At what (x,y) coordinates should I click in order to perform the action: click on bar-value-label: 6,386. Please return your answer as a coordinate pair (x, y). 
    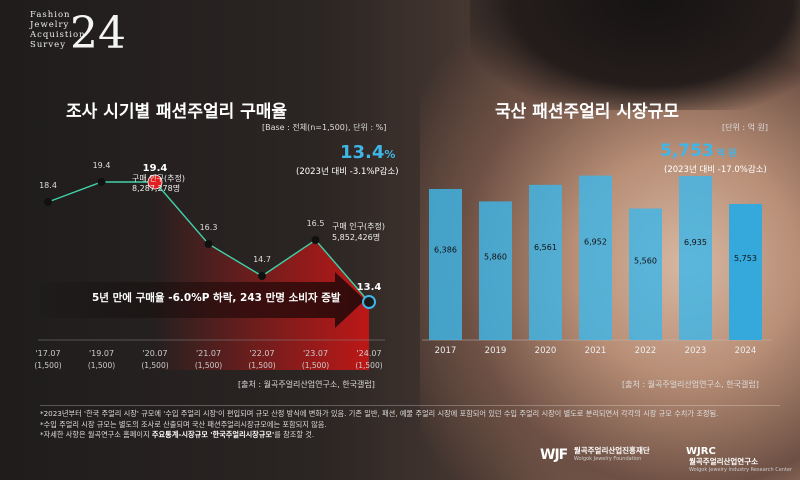
    Looking at the image, I should click on (445, 249).